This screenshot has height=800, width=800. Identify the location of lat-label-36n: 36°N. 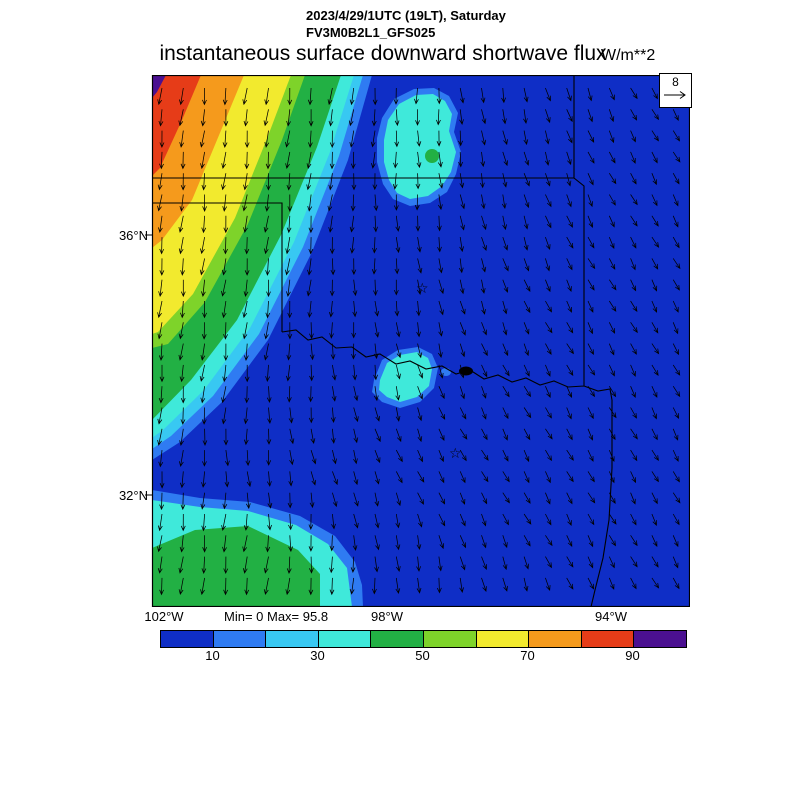
(133, 235).